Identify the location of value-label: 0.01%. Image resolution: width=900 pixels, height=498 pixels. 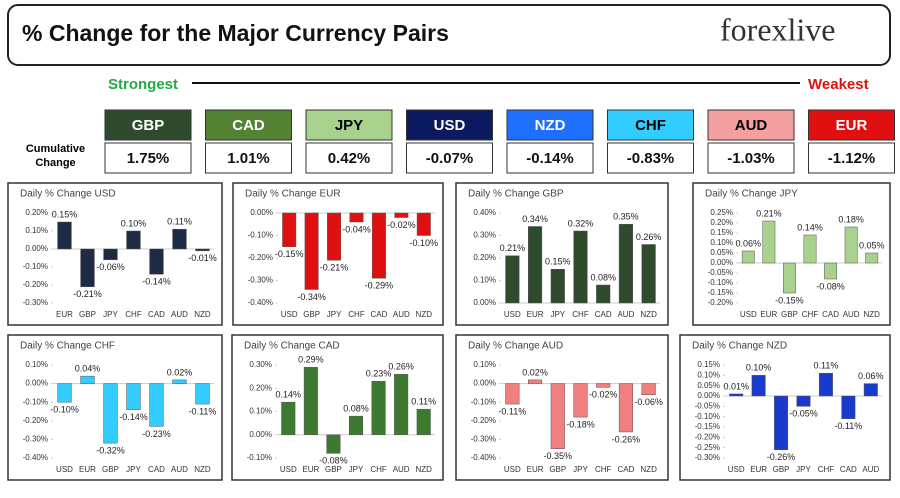
(736, 386).